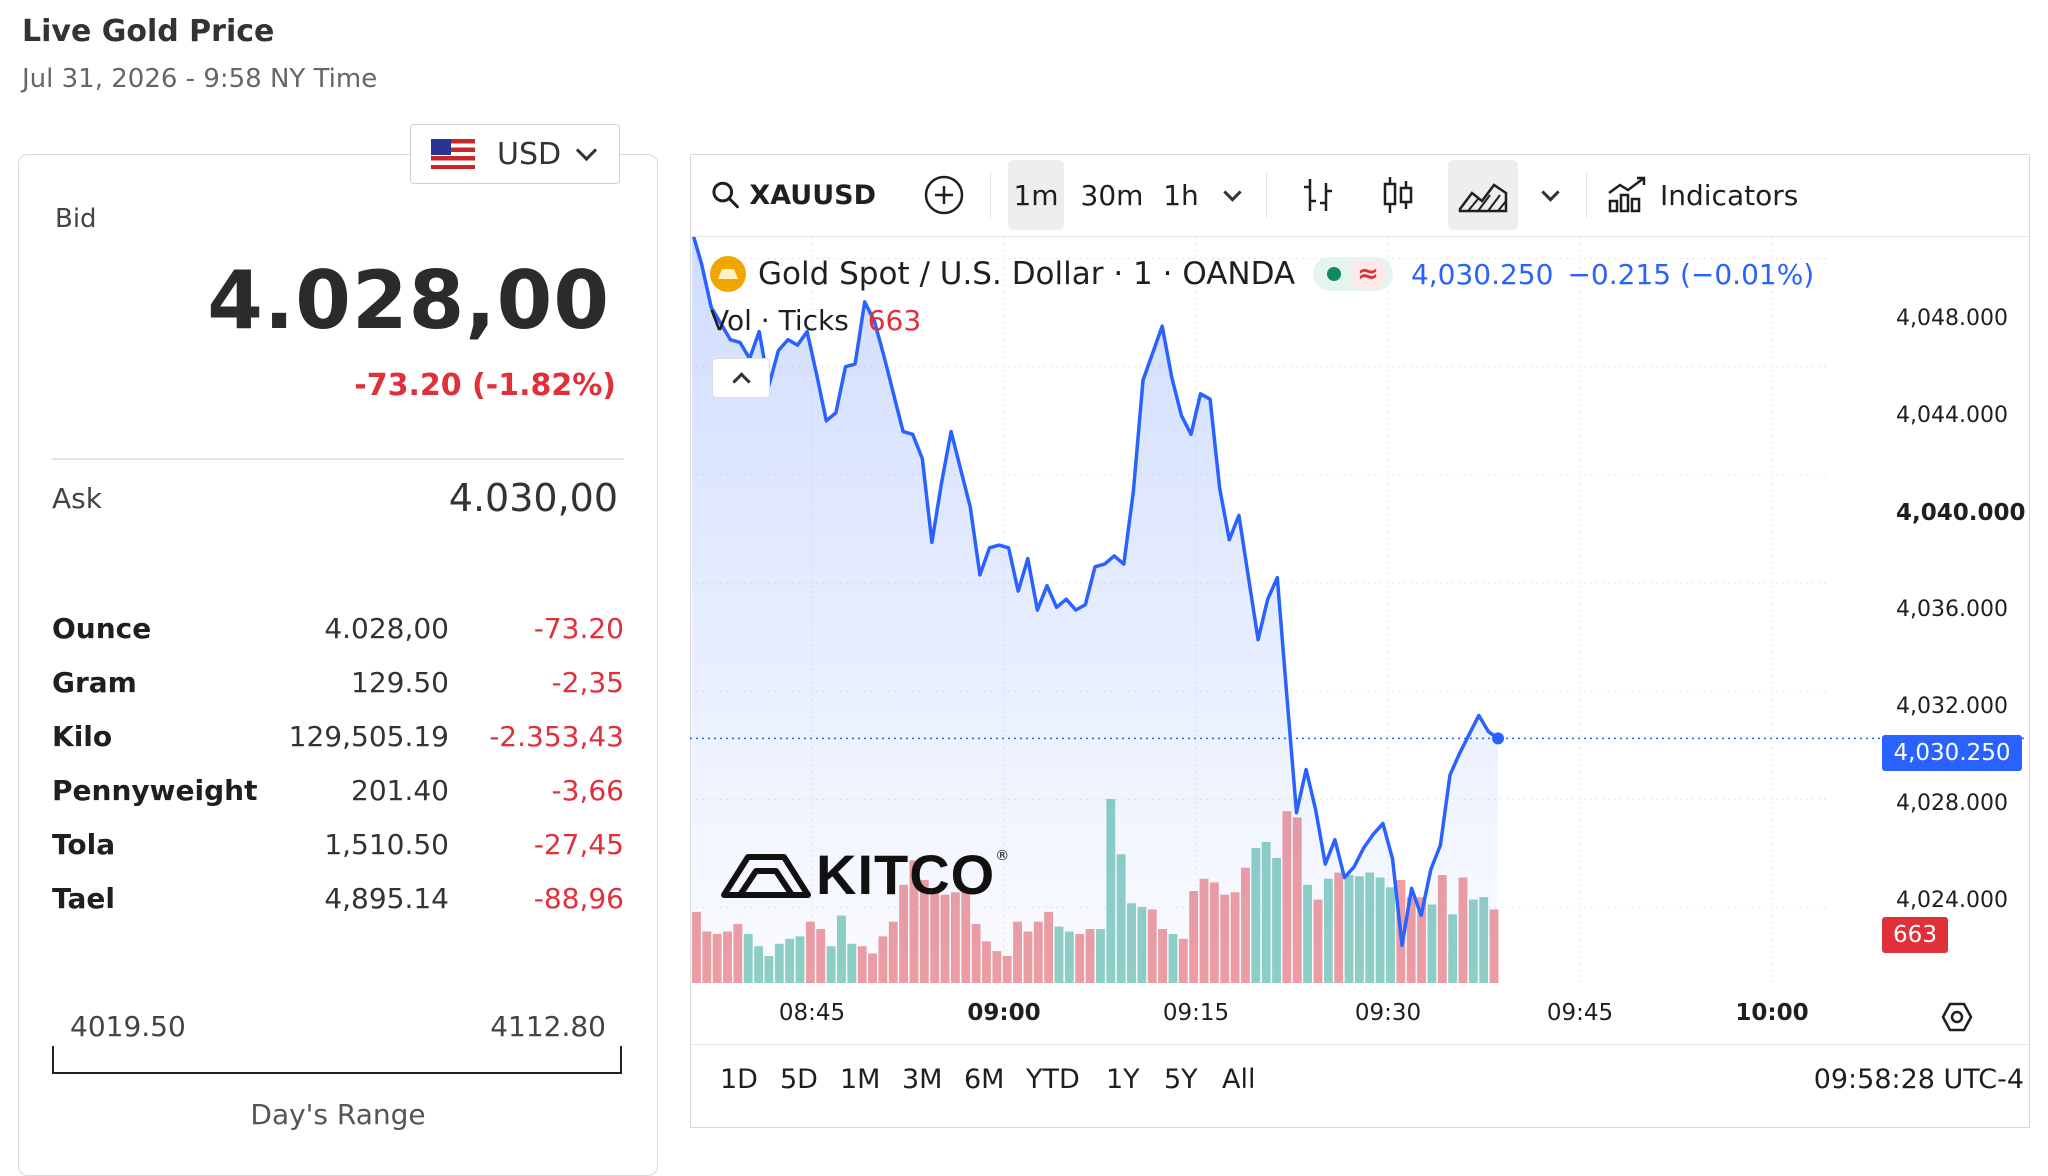 The image size is (2048, 1176). What do you see at coordinates (578, 628) in the screenshot?
I see `unit-change: -73.20` at bounding box center [578, 628].